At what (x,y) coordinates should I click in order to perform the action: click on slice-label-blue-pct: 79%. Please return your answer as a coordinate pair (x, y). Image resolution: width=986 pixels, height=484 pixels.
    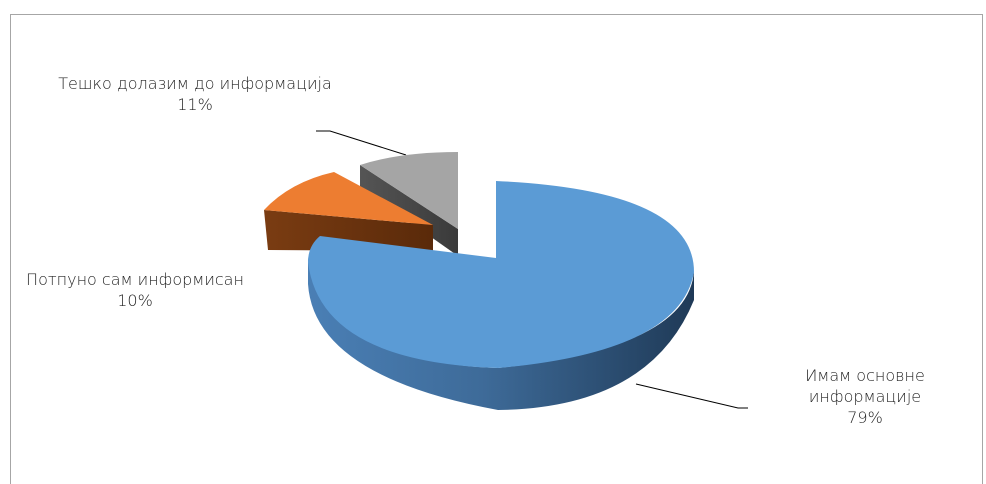
    Looking at the image, I should click on (865, 417).